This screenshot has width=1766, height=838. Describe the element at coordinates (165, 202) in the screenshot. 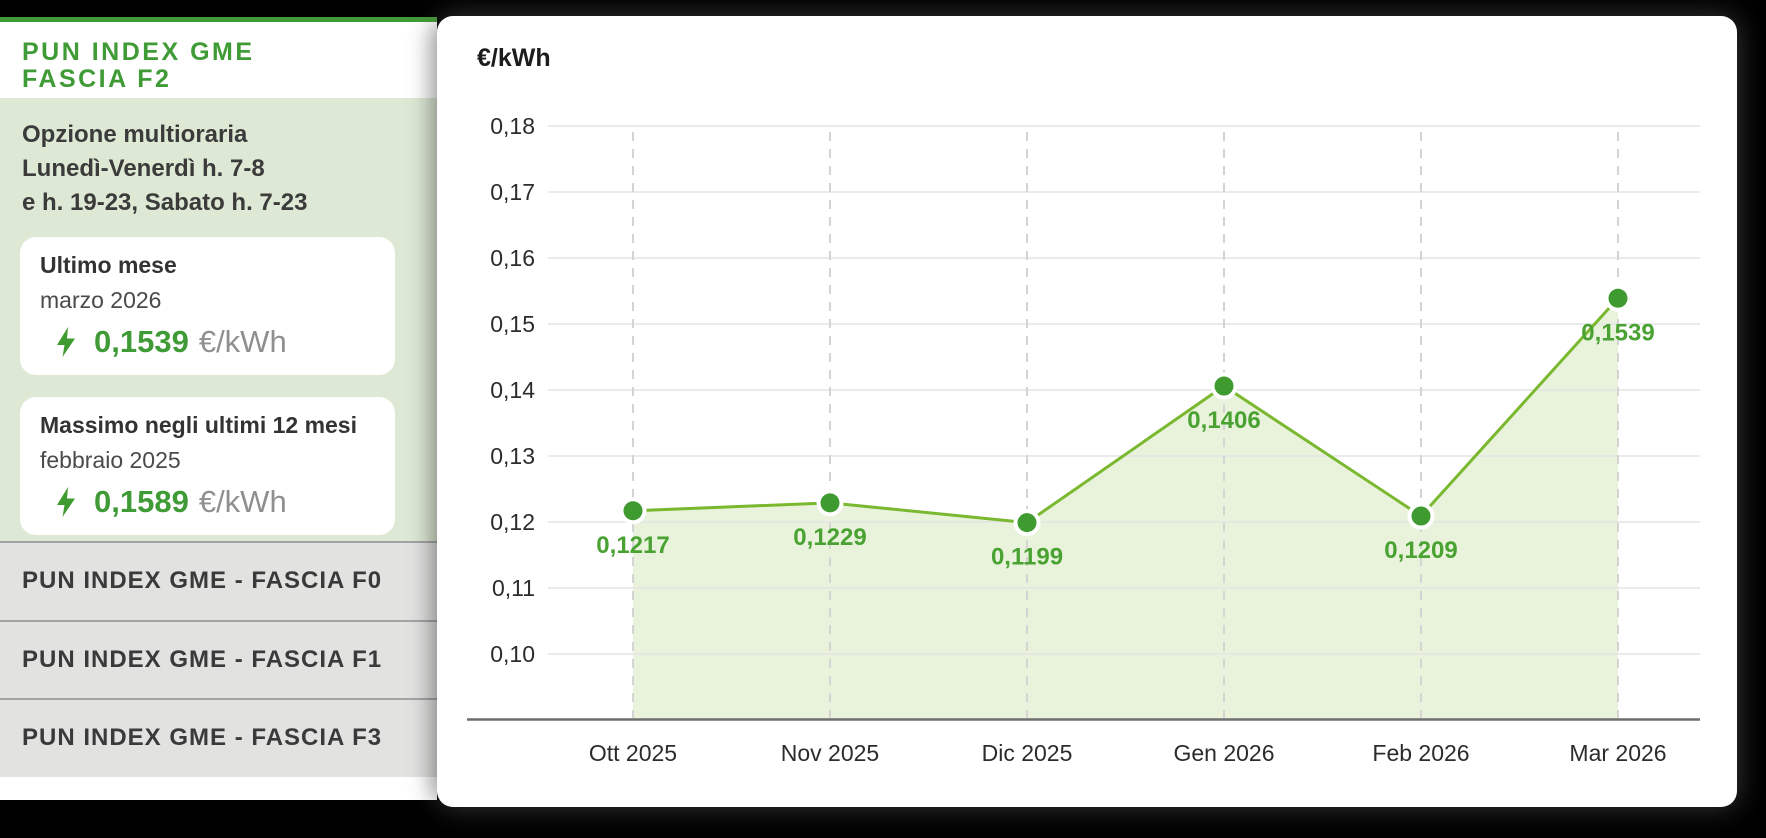

I see `option-line-3: e h. 19-23, Sabato h. 7-23` at that location.